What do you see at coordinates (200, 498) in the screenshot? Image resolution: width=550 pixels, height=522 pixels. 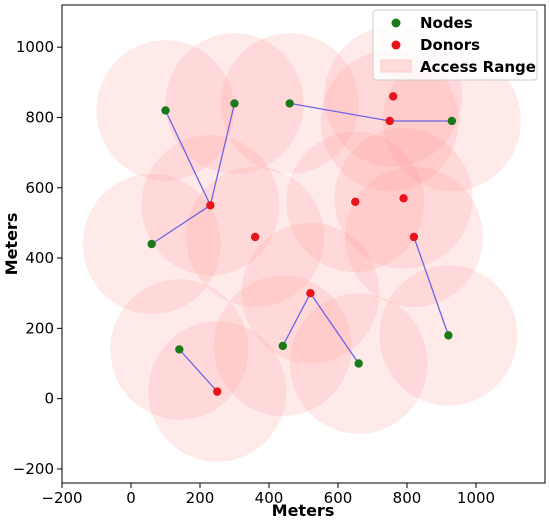 I see `x-tick-label: 200` at bounding box center [200, 498].